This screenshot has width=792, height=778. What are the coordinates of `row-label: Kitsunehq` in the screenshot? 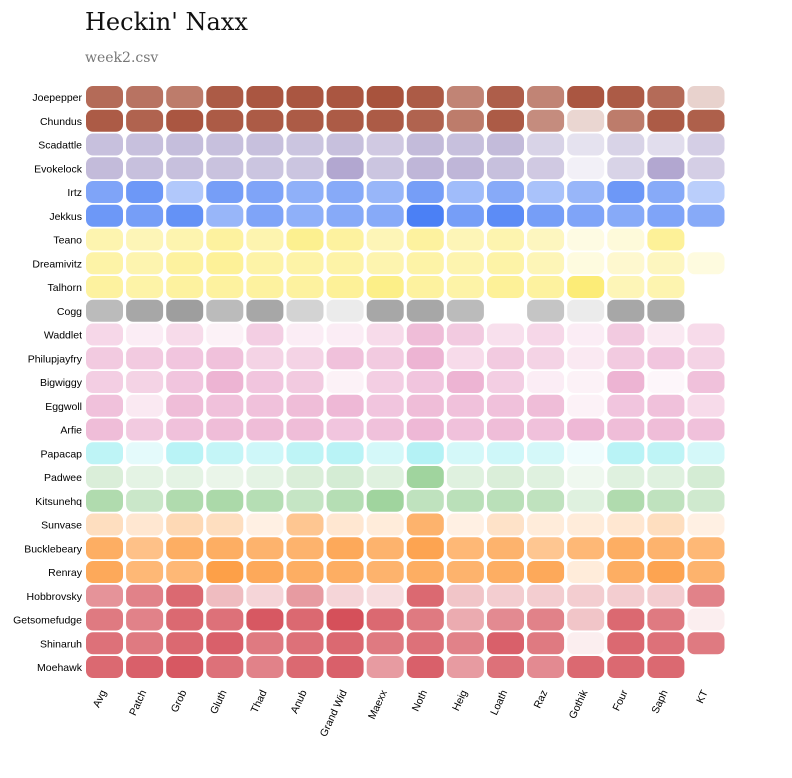 It's located at (58, 502).